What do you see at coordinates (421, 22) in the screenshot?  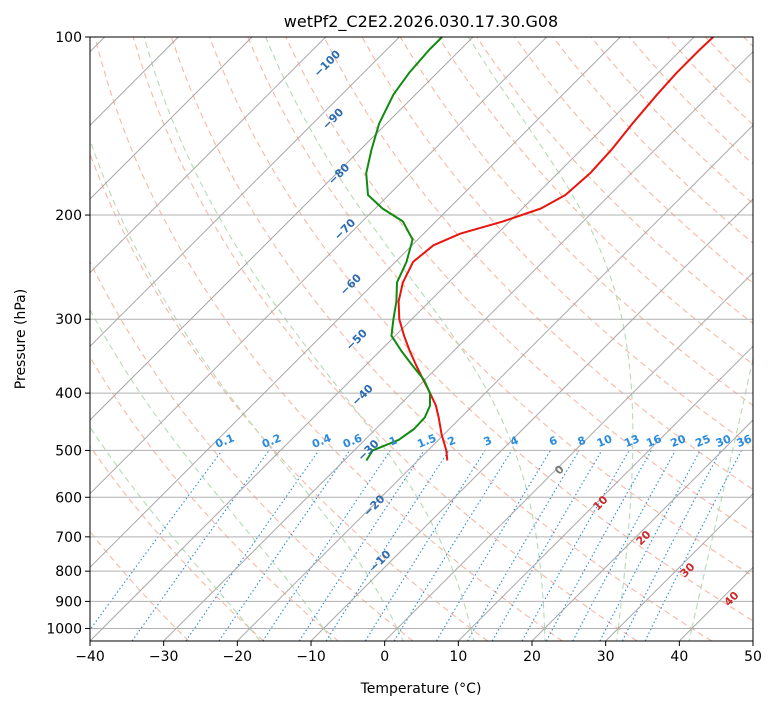 I see `chart-title: wetPf2_C2E2.2026.030.17.30.G08` at bounding box center [421, 22].